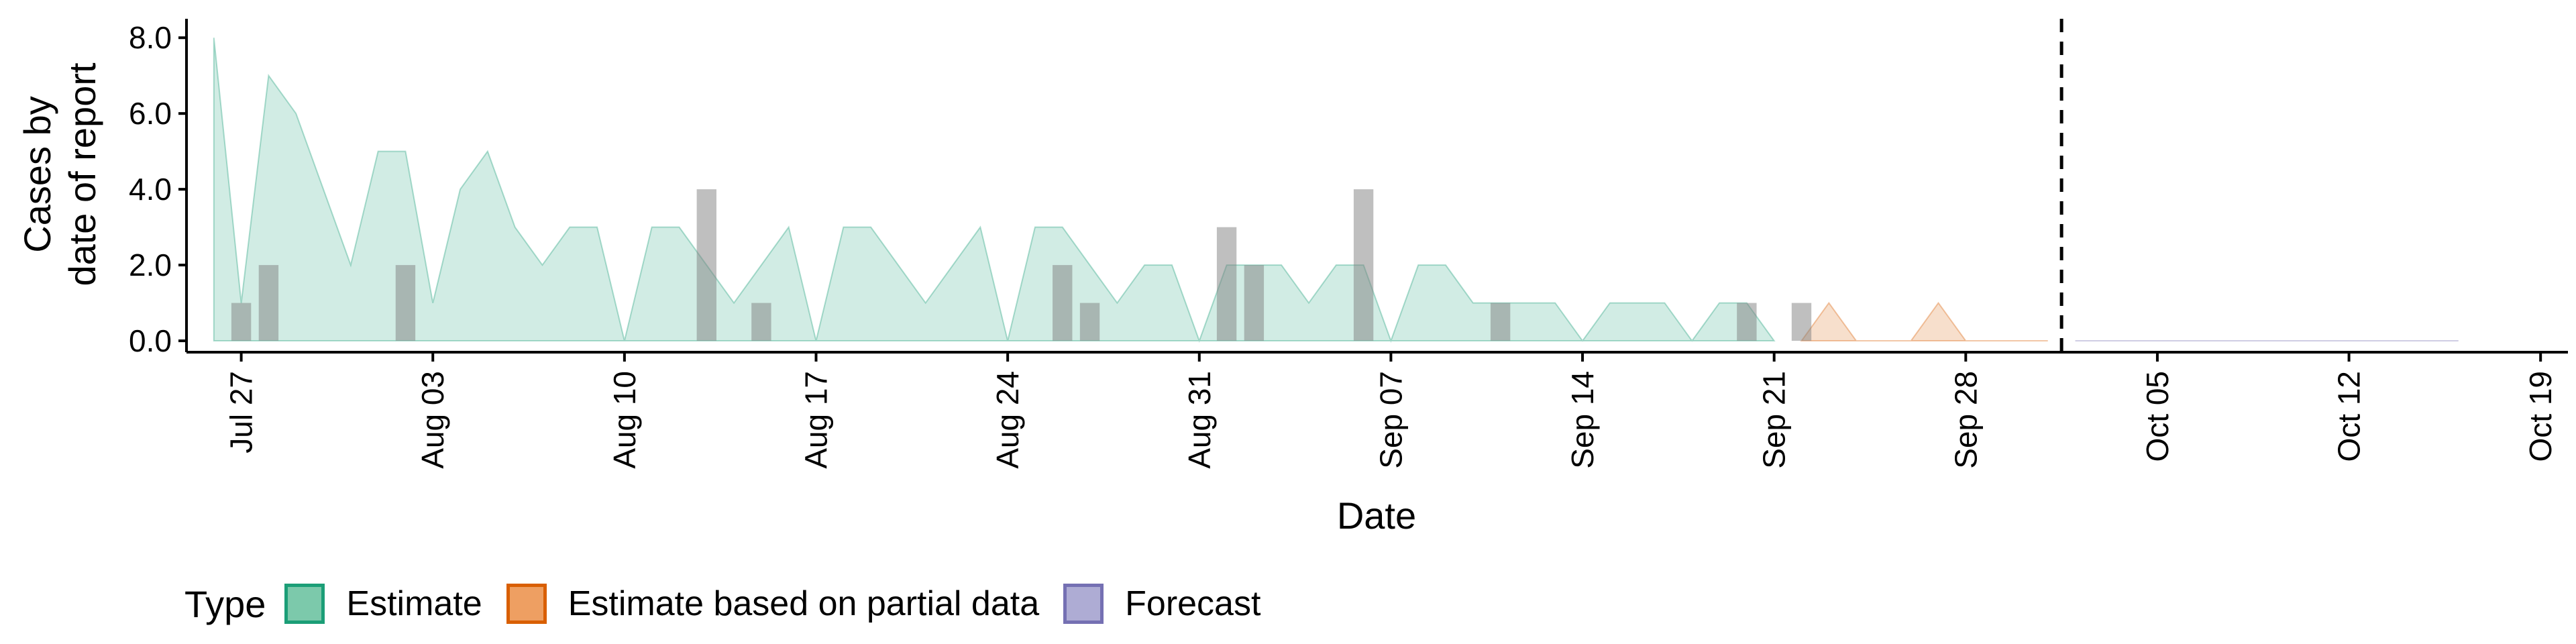  What do you see at coordinates (150, 37) in the screenshot?
I see `y-tick-label: 8.0` at bounding box center [150, 37].